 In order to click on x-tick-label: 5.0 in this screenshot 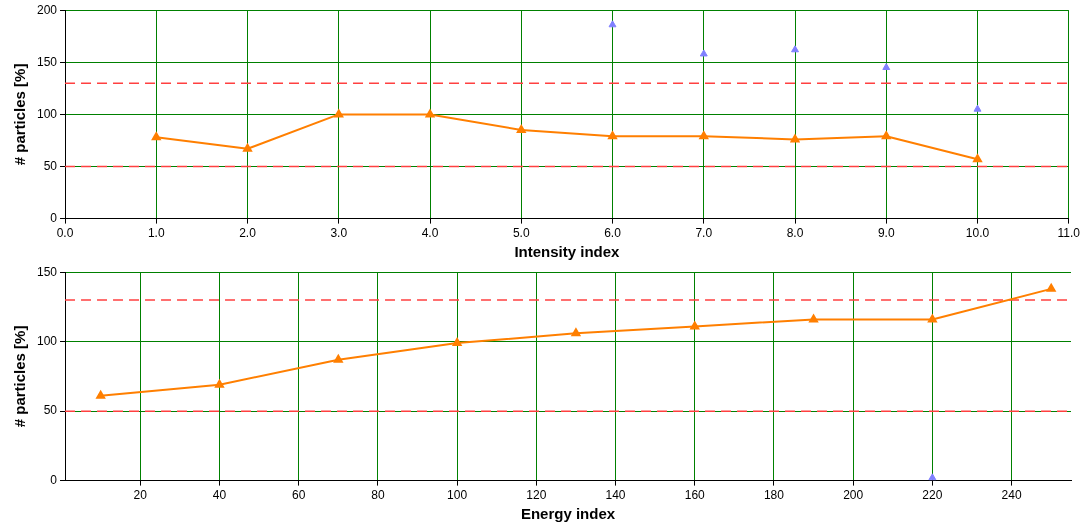, I will do `click(521, 233)`.